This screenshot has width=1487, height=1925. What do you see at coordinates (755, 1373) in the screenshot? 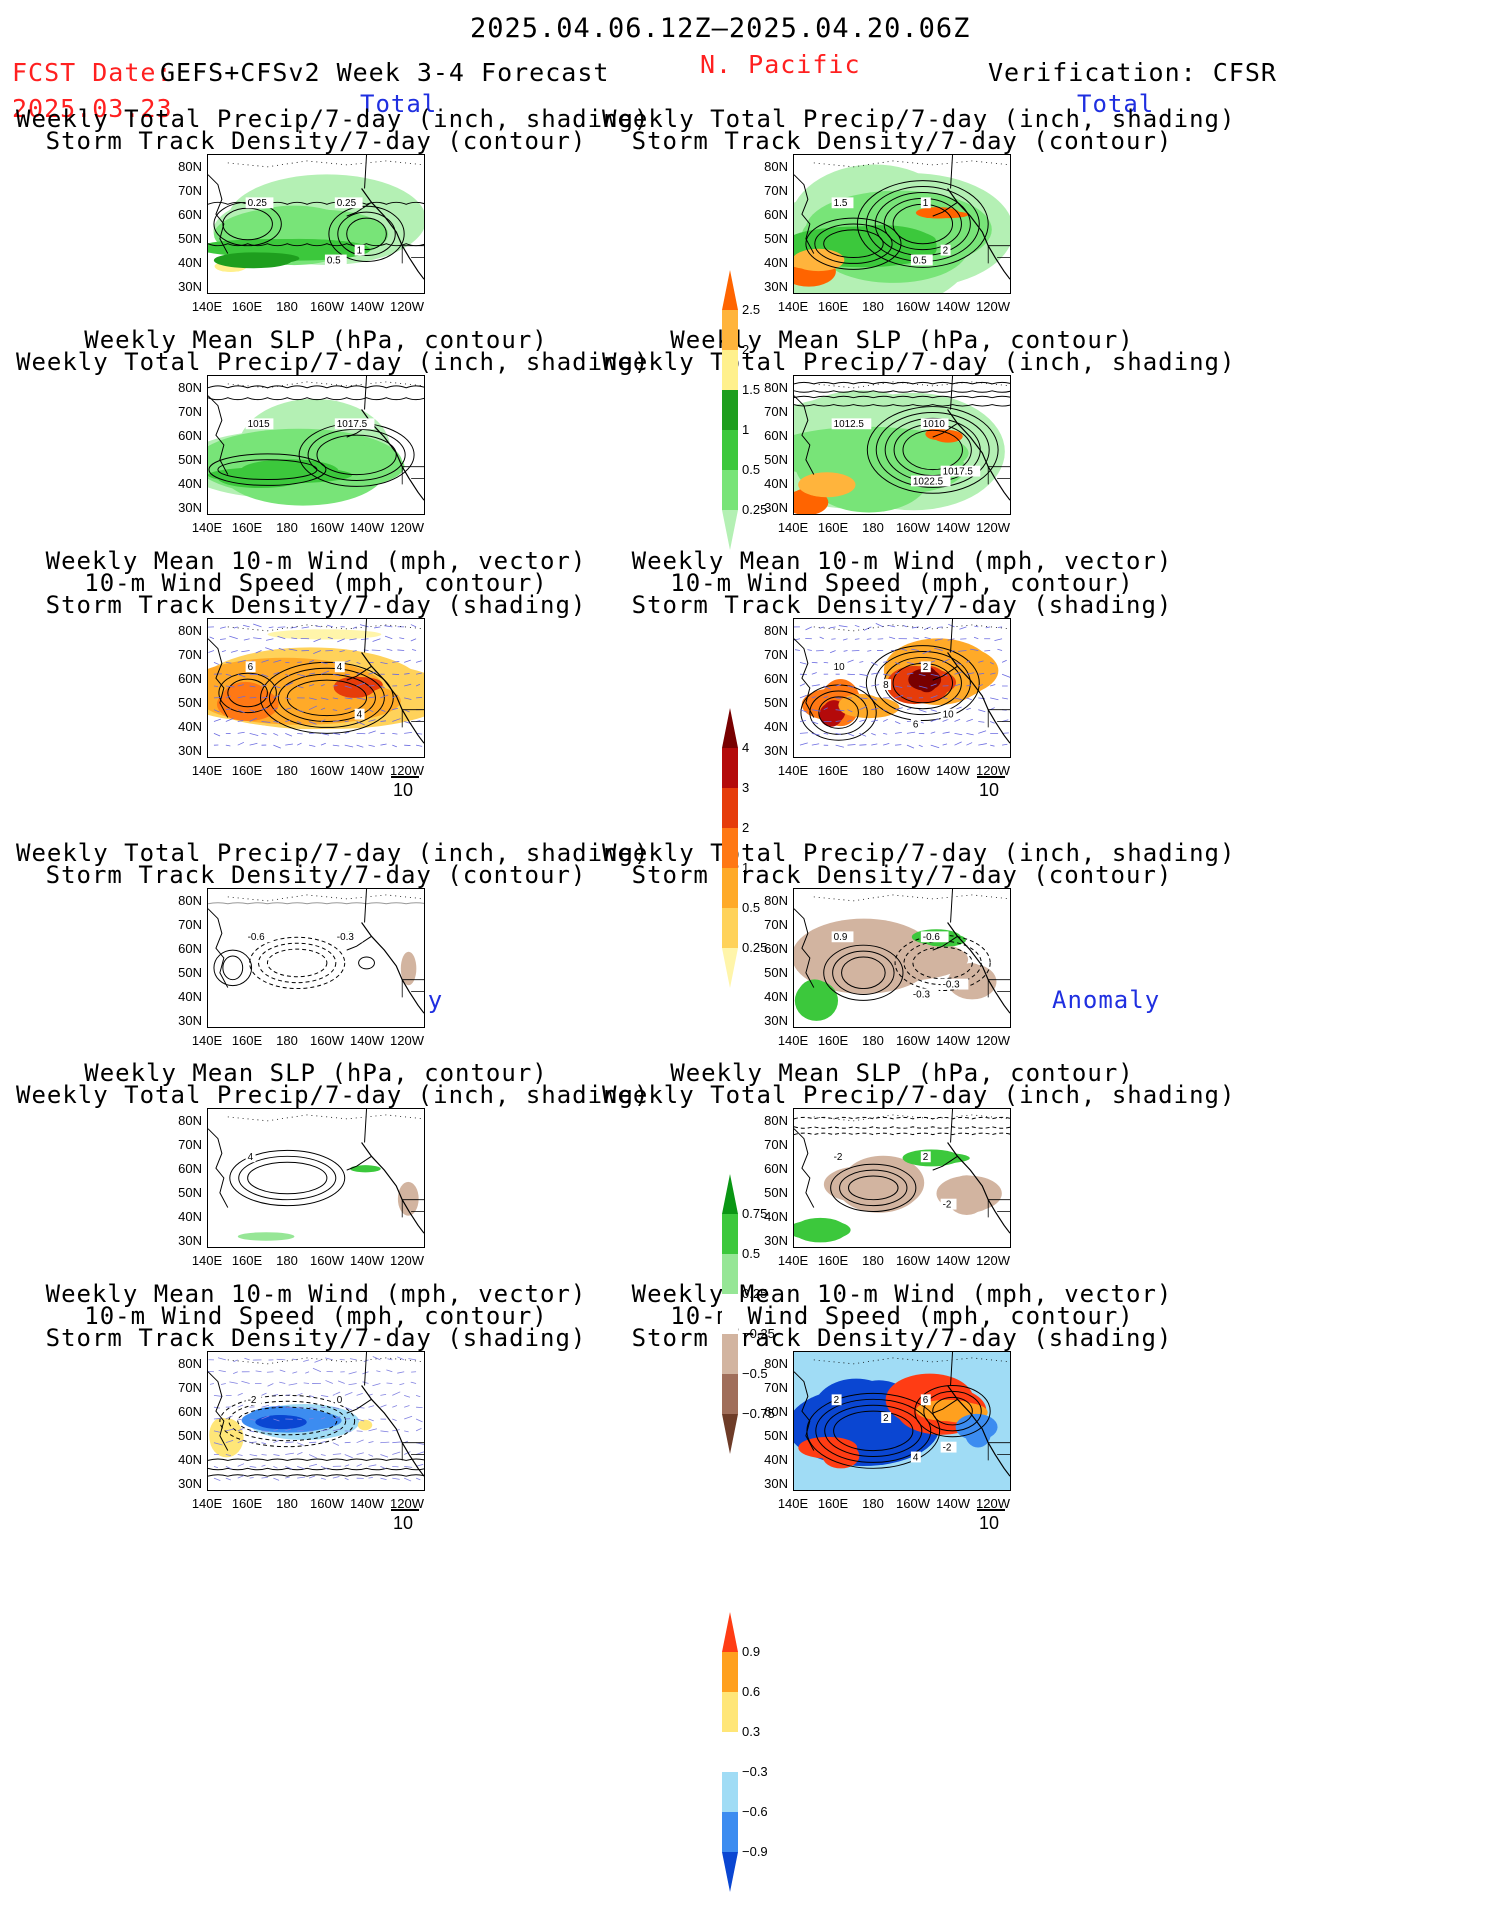
I see `colorbar-tick-colorbar-anom-precip-4: −0.5` at bounding box center [755, 1373].